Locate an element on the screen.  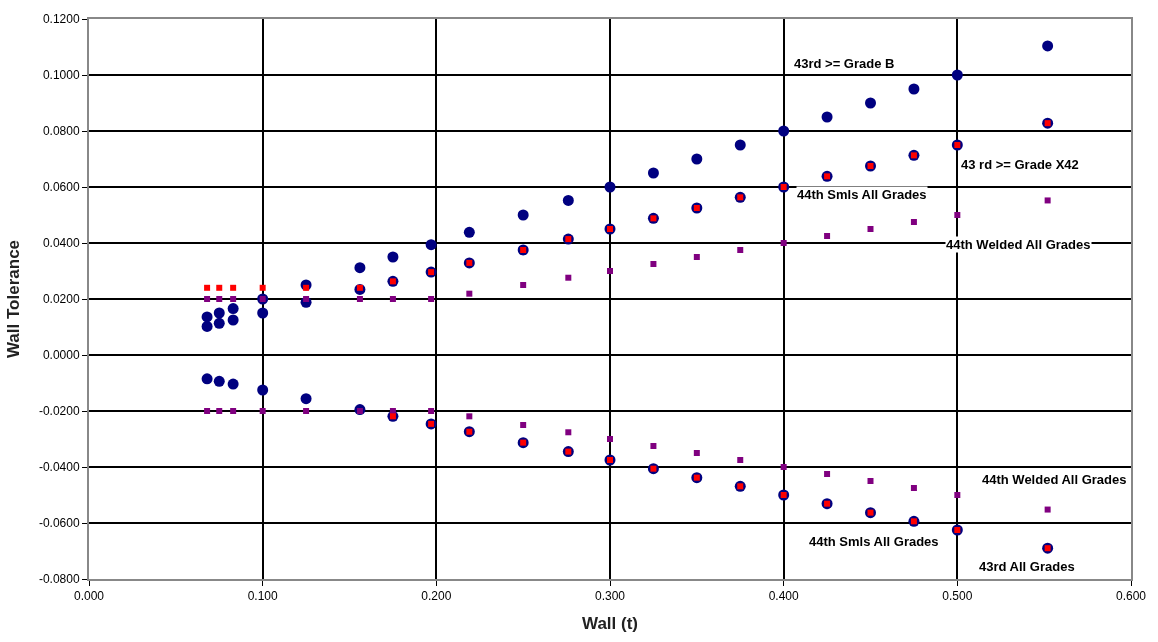
y-tick-label: -0.0400 is located at coordinates (59, 467).